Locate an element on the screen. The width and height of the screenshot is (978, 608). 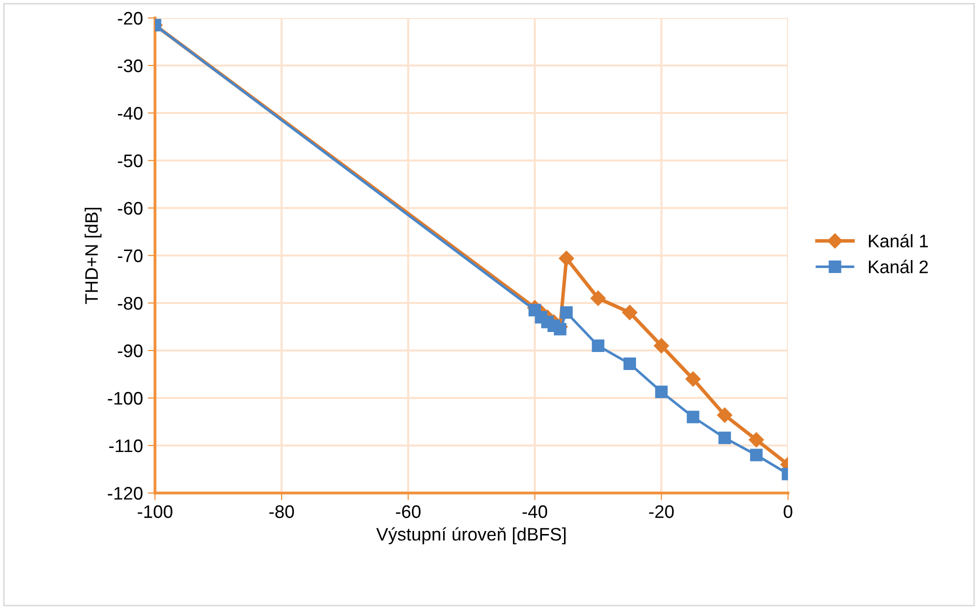
y-tick-label: -70 is located at coordinates (130, 255).